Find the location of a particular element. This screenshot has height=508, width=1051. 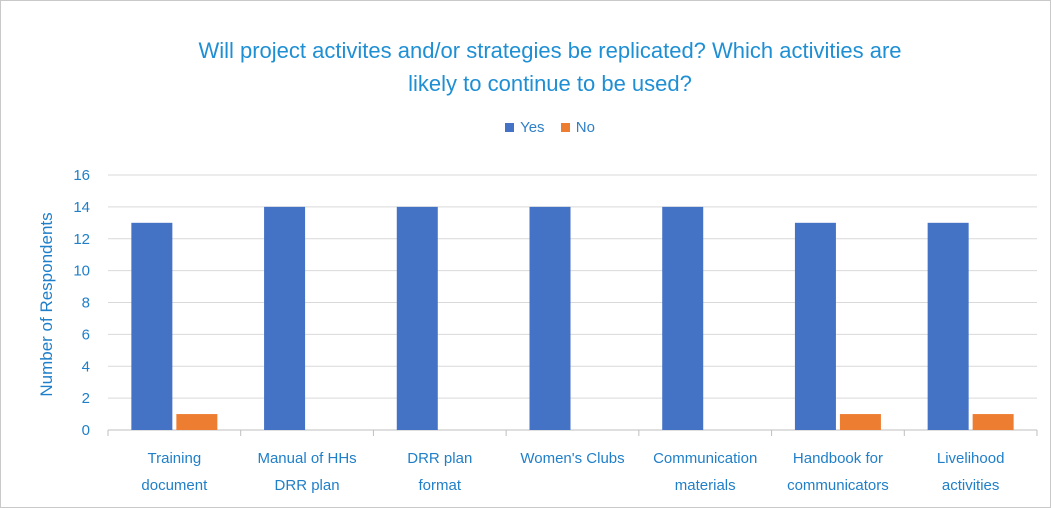

x-tick-label-4-0: Communication is located at coordinates (705, 458).